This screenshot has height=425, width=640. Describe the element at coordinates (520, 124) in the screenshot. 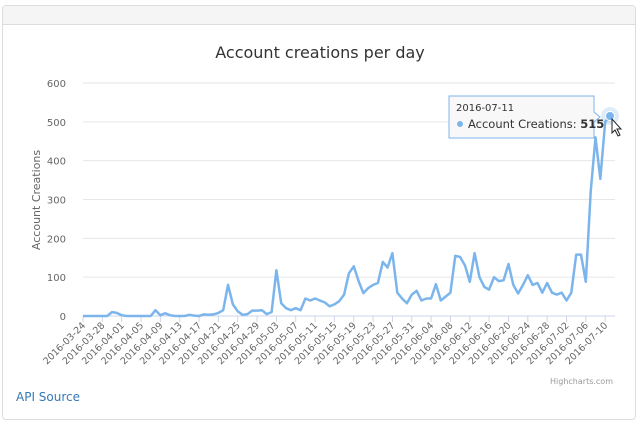

I see `tooltip-series-name: Account Creations` at that location.